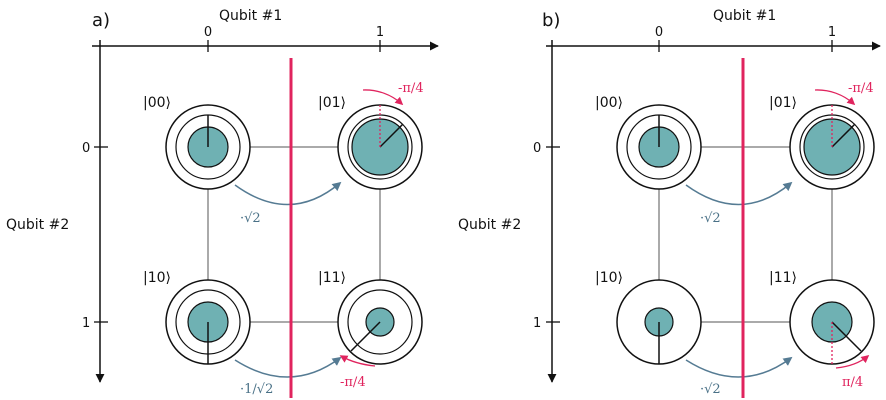 Image resolution: width=886 pixels, height=400 pixels. I want to click on panel-a-transfer-factor-bottom: ·1/√2, so click(256, 389).